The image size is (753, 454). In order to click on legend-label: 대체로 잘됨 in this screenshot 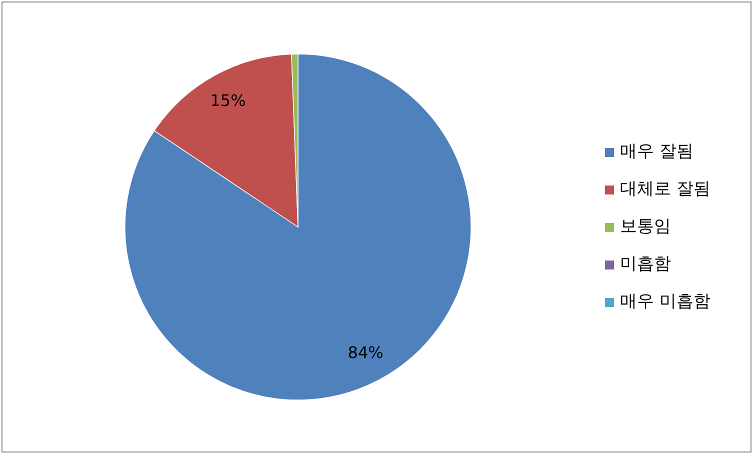, I will do `click(665, 189)`.